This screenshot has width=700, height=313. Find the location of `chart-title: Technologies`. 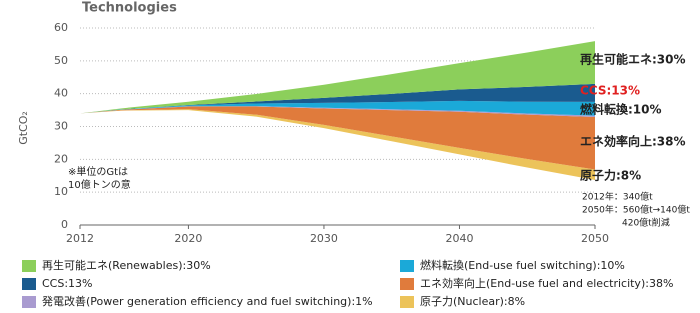

chart-title: Technologies is located at coordinates (129, 8).